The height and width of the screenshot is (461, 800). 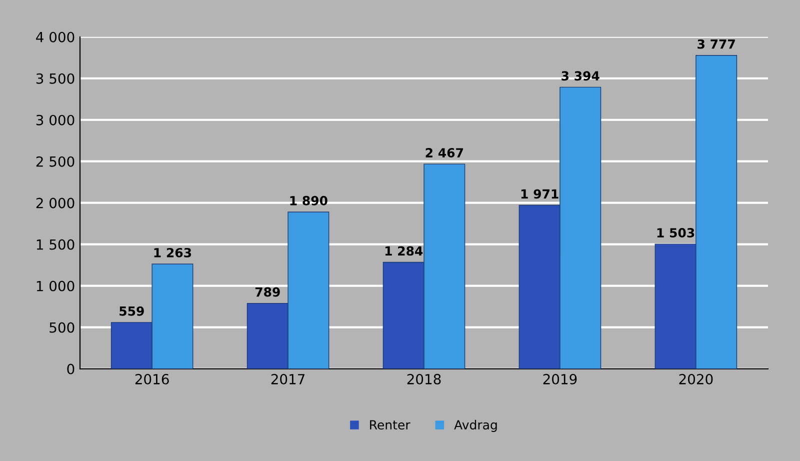 I want to click on data-label: 1 263, so click(x=173, y=253).